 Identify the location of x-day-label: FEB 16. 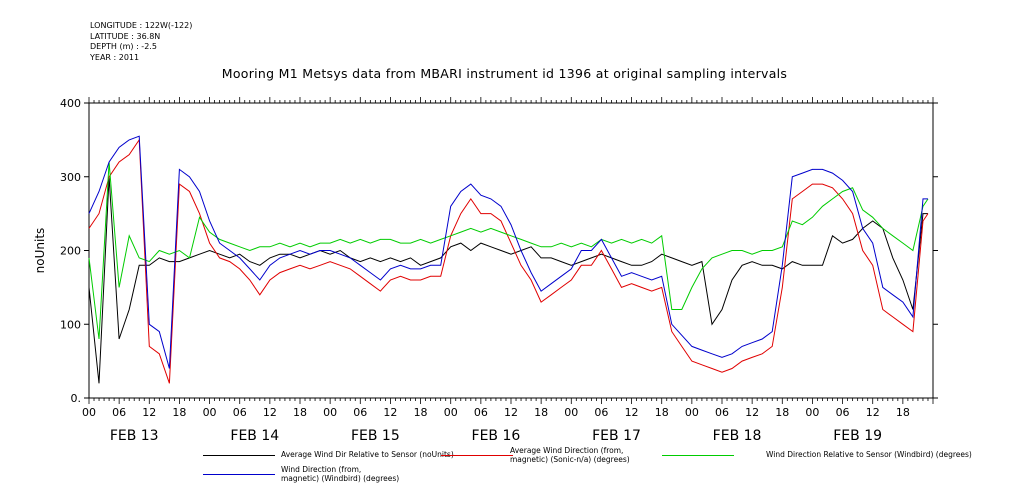
(496, 436).